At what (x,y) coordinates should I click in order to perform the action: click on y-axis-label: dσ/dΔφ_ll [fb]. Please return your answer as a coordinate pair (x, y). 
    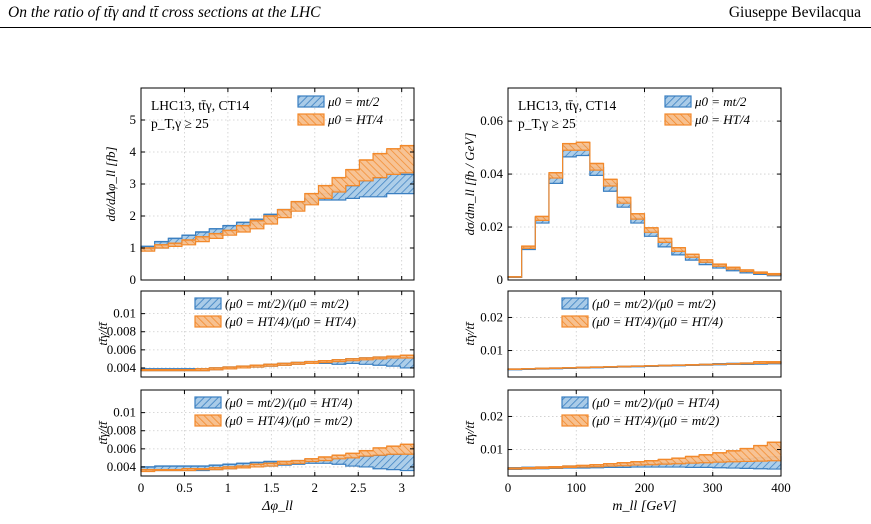
    Looking at the image, I should click on (110, 183).